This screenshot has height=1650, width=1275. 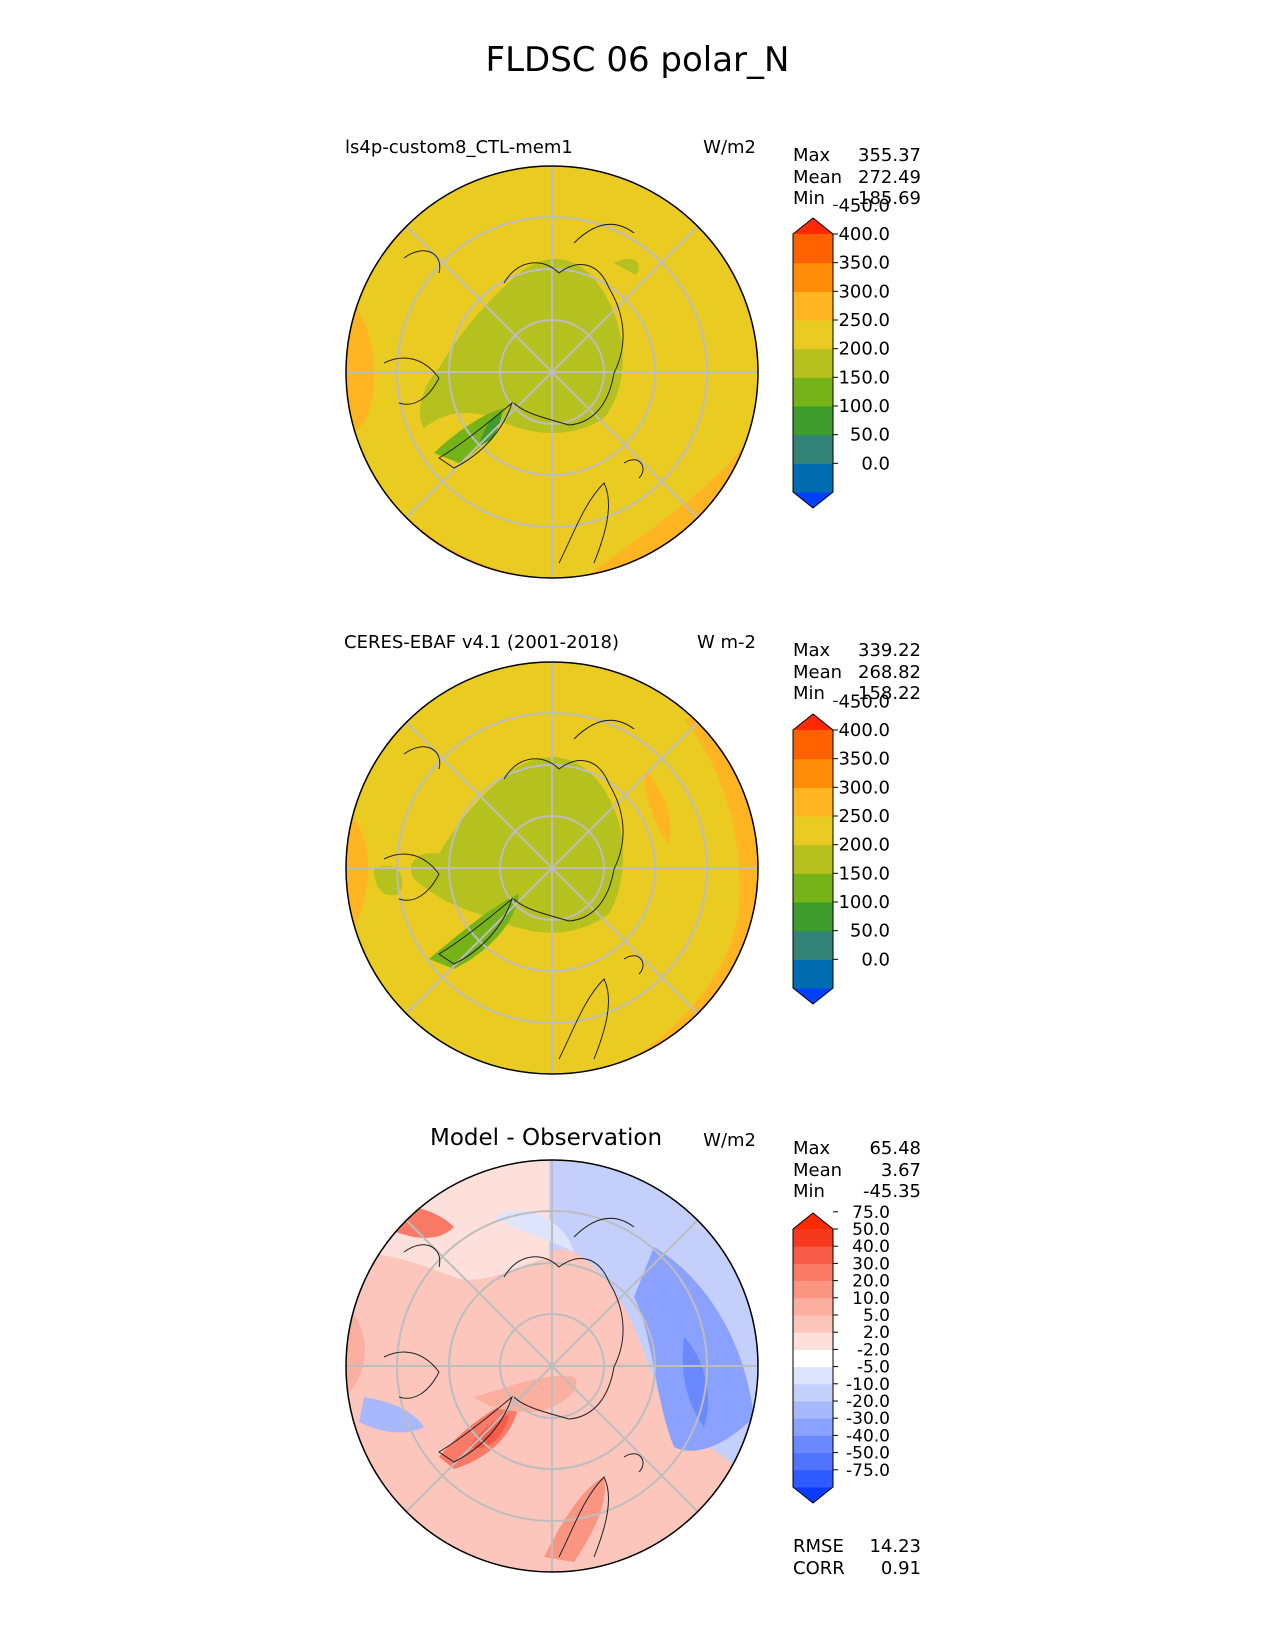 What do you see at coordinates (546, 1138) in the screenshot?
I see `panel-difference-title: Model - Observation` at bounding box center [546, 1138].